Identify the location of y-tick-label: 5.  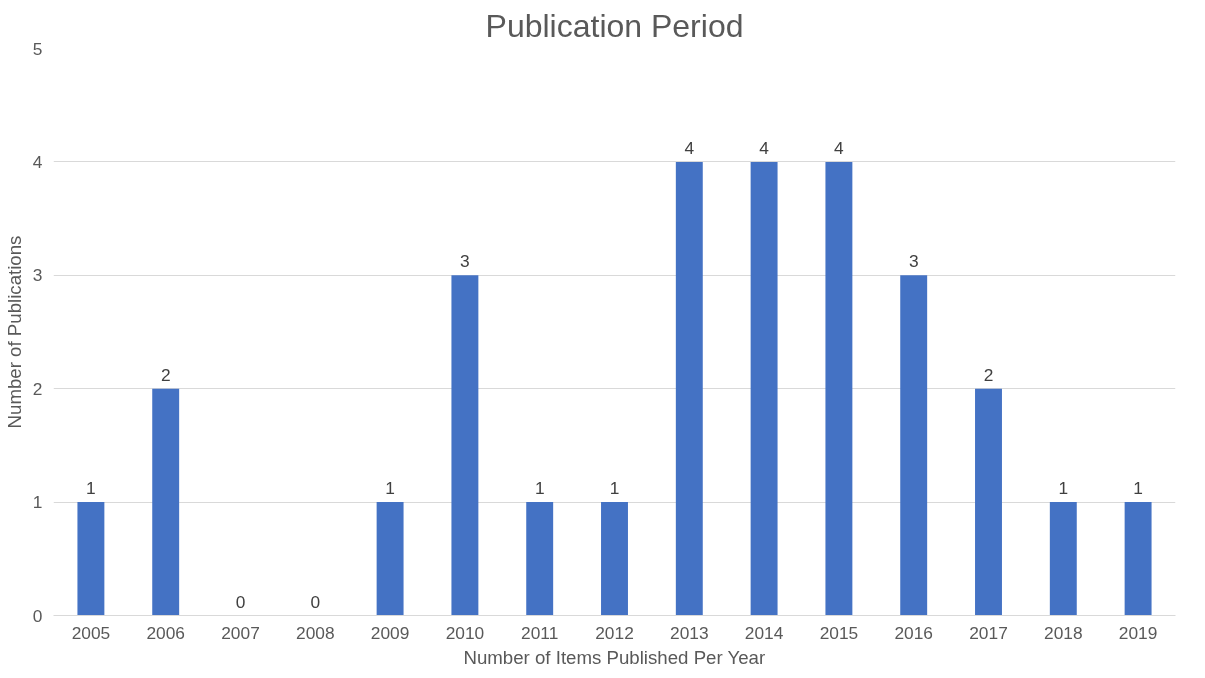
(37, 48).